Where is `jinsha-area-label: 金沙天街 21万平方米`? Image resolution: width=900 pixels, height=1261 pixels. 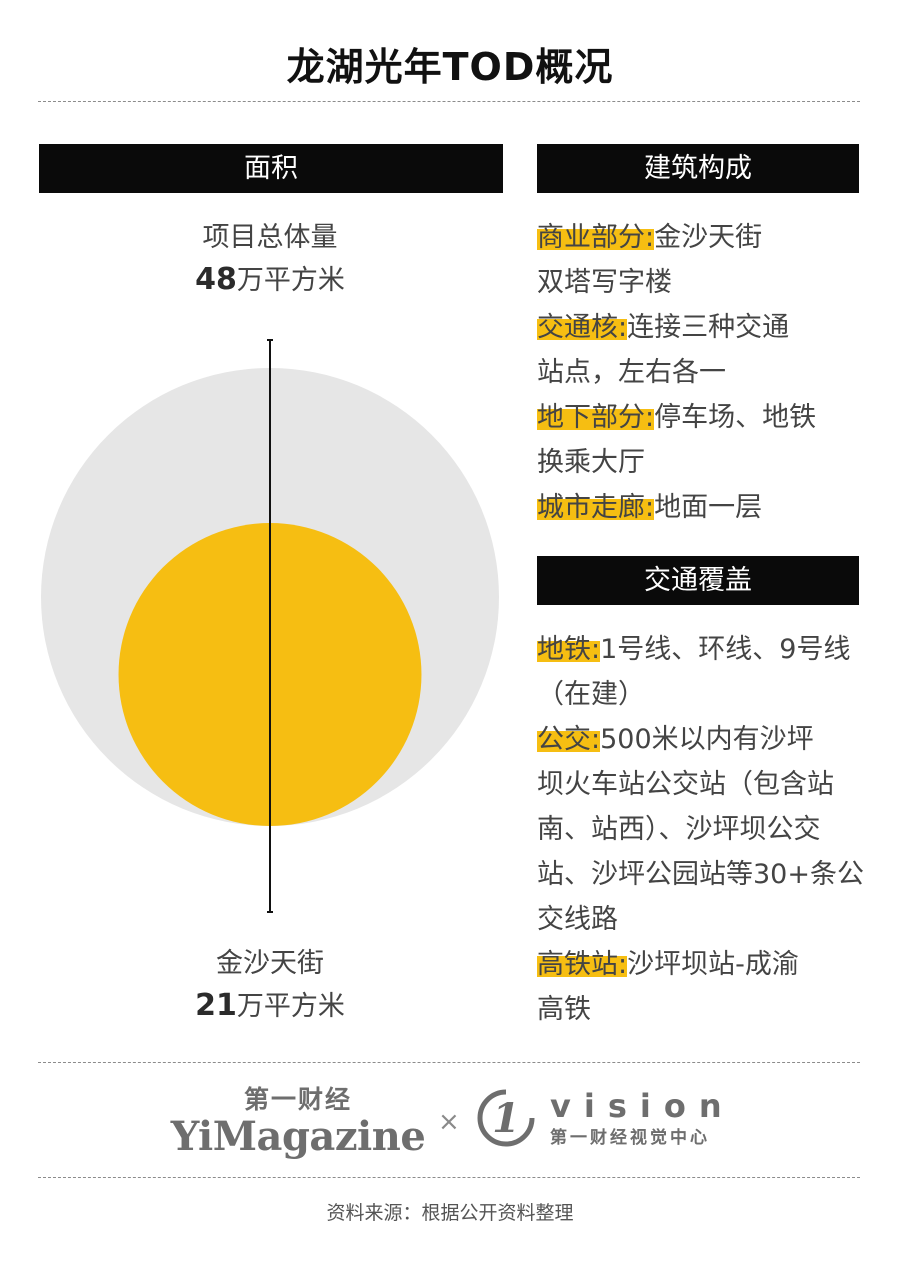 jinsha-area-label: 金沙天街 21万平方米 is located at coordinates (270, 986).